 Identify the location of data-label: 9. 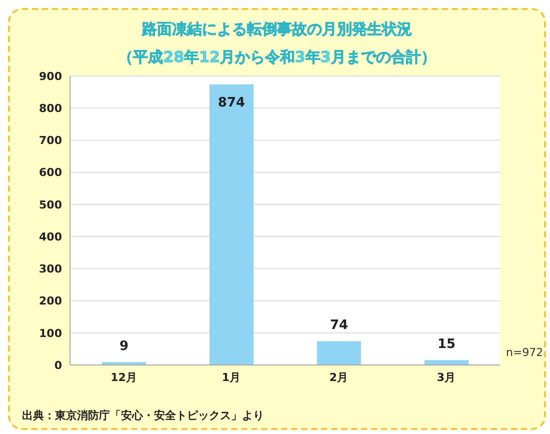
(124, 346).